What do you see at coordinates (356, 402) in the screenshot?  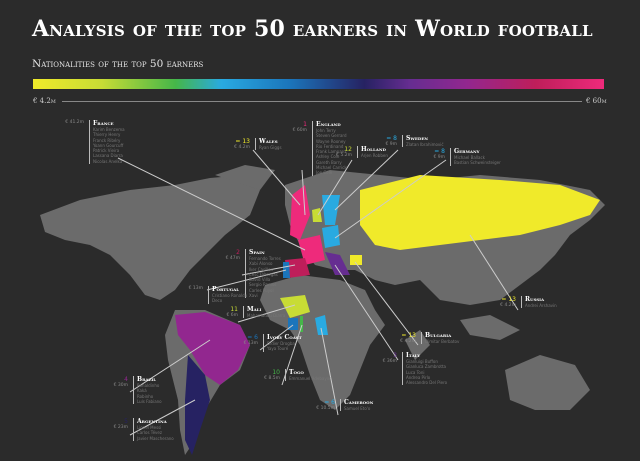 I see `country-name: Cameroon` at bounding box center [356, 402].